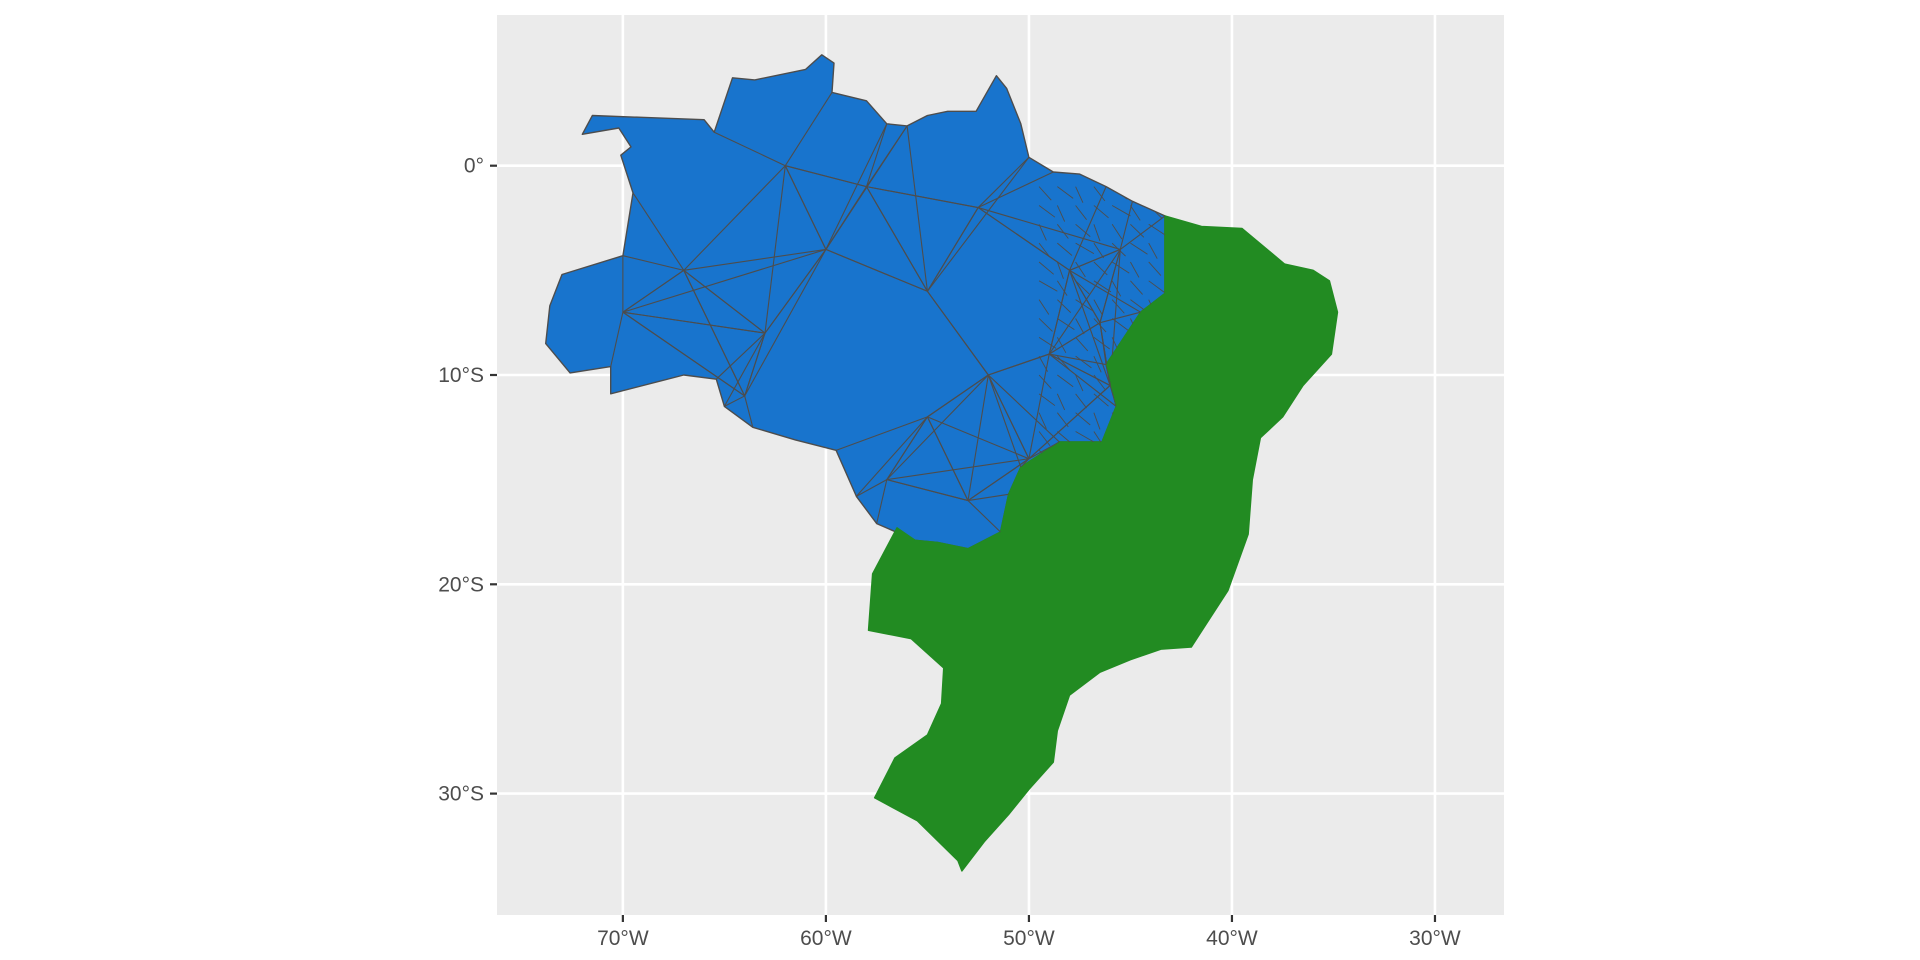  I want to click on y-tick-label: 10°S, so click(461, 375).